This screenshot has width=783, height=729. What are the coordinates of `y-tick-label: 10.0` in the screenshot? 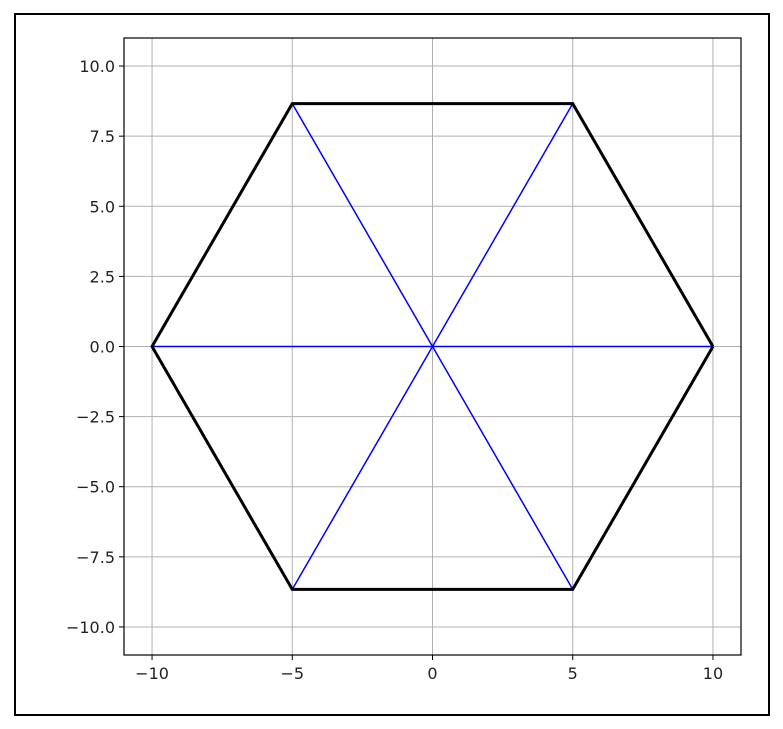 It's located at (97, 66).